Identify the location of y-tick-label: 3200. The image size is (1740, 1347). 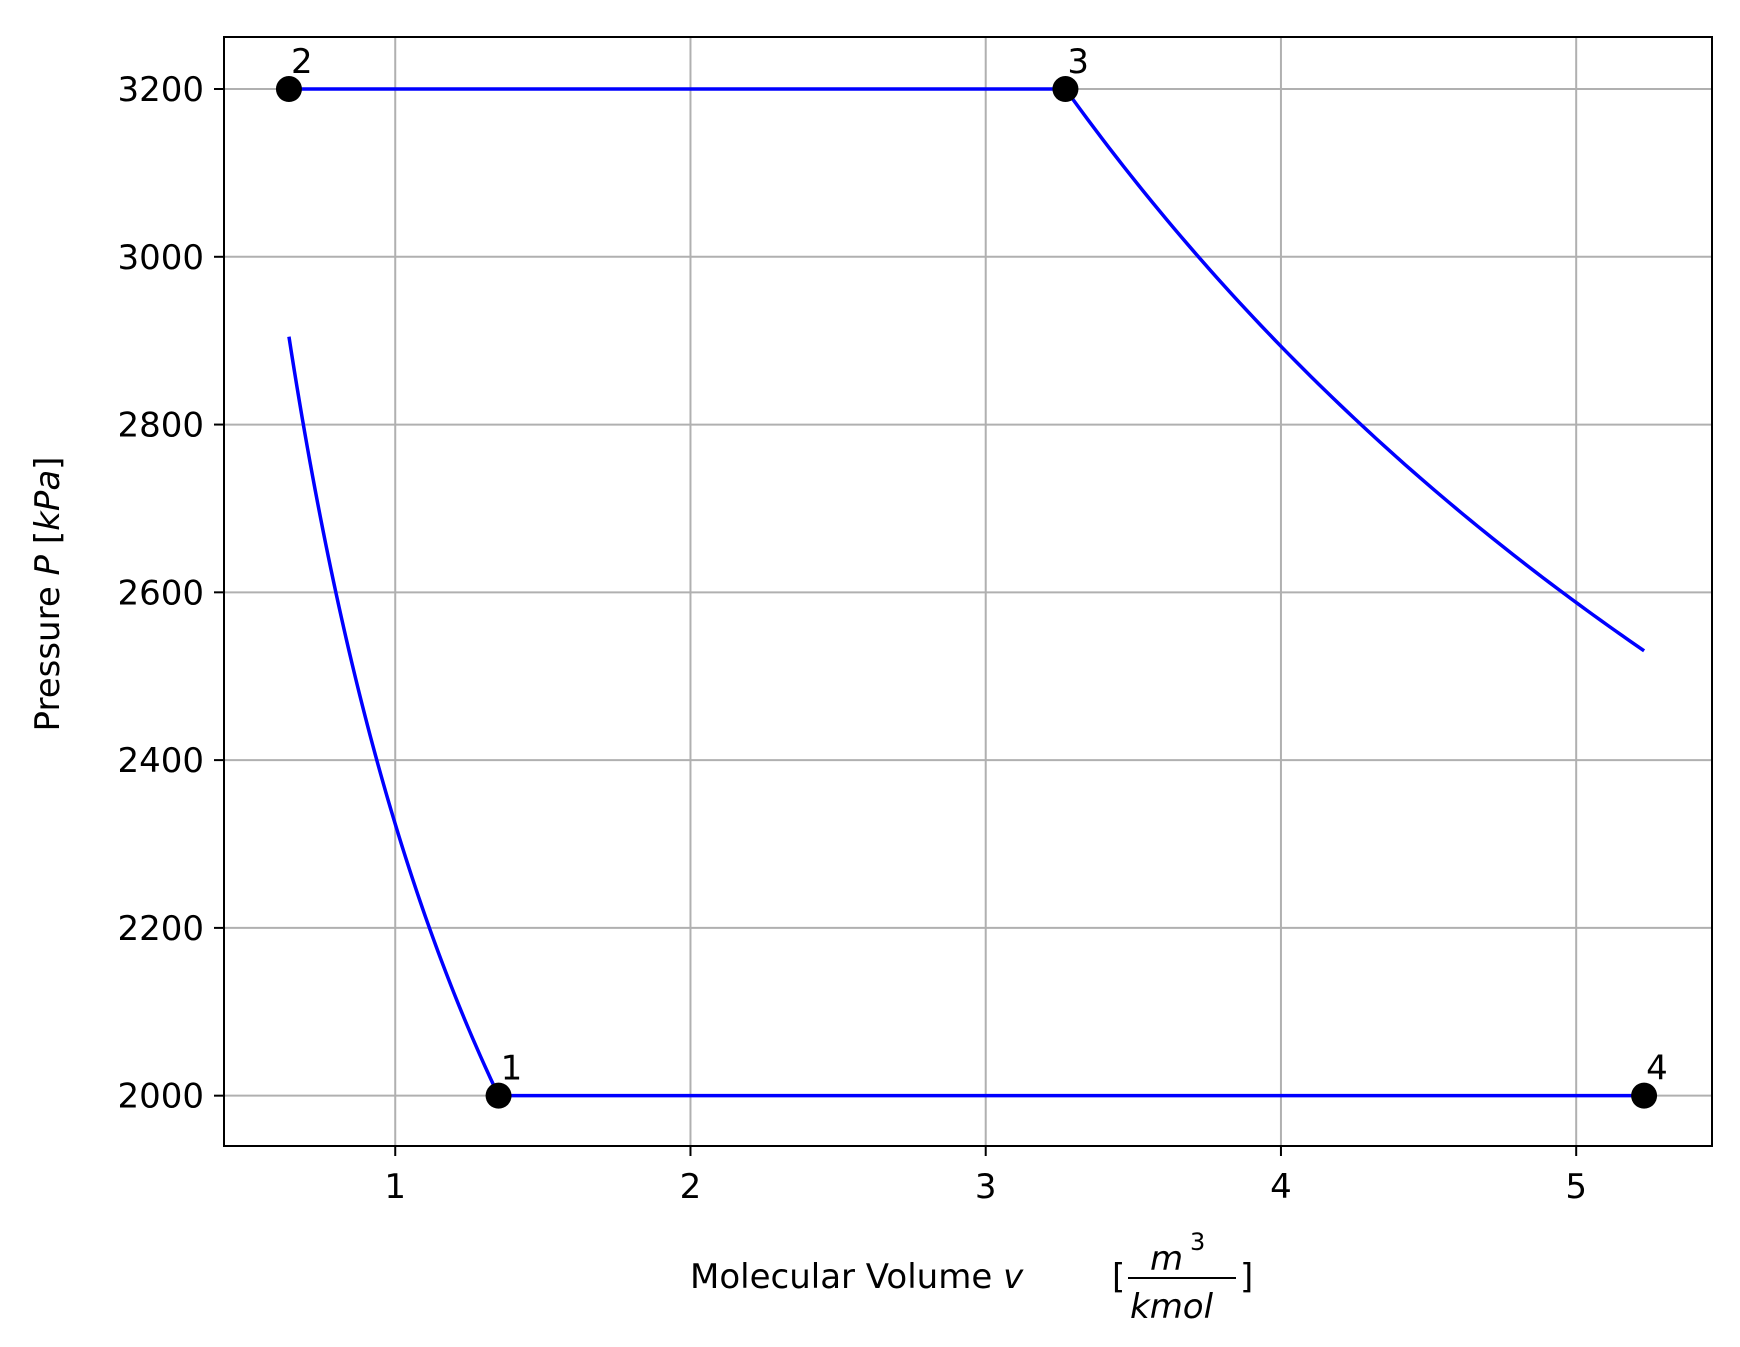
(160, 90).